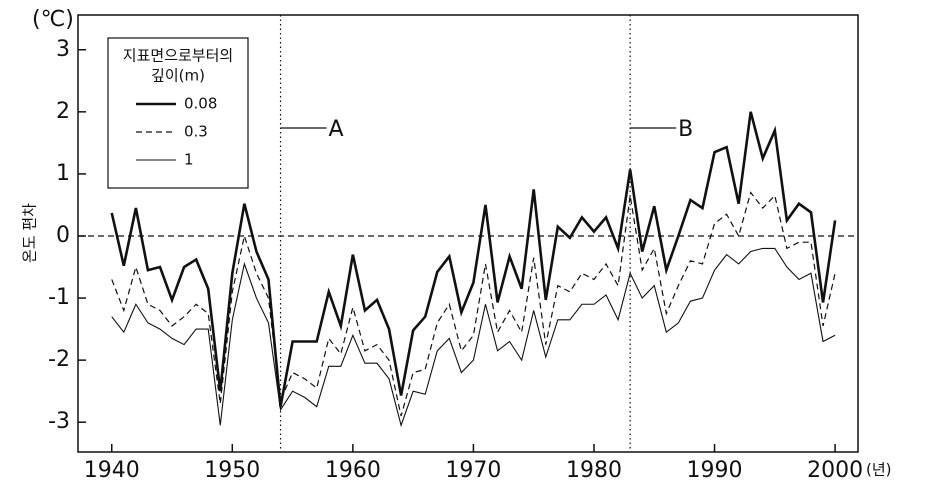  Describe the element at coordinates (63, 111) in the screenshot. I see `y-tick-label: 2` at that location.